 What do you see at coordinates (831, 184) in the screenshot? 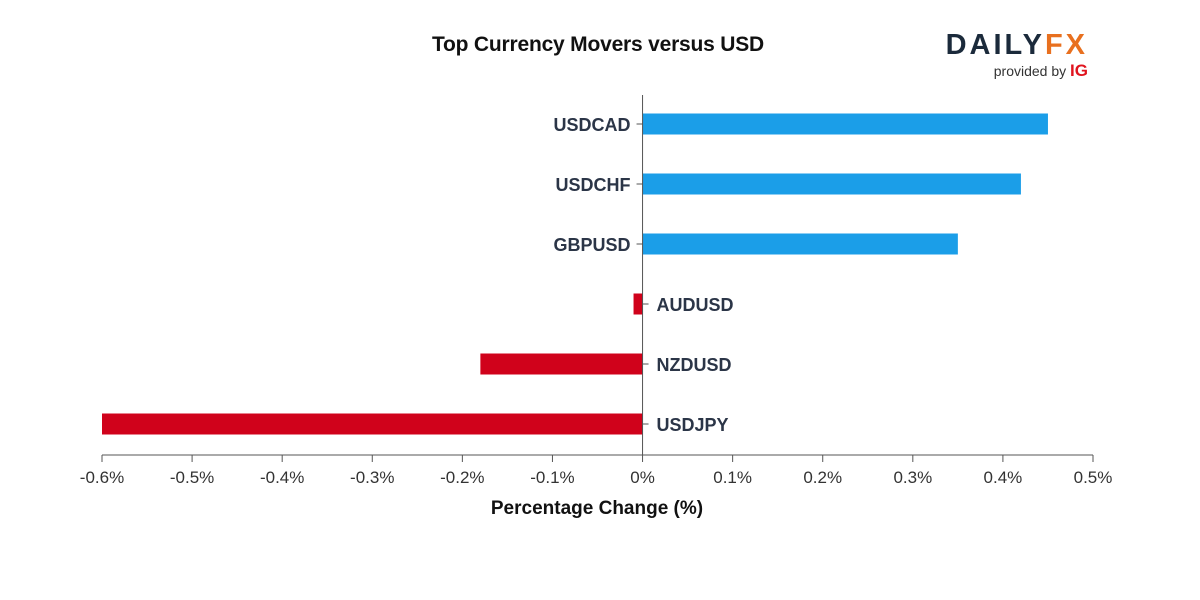
I see `bar-usdchf` at bounding box center [831, 184].